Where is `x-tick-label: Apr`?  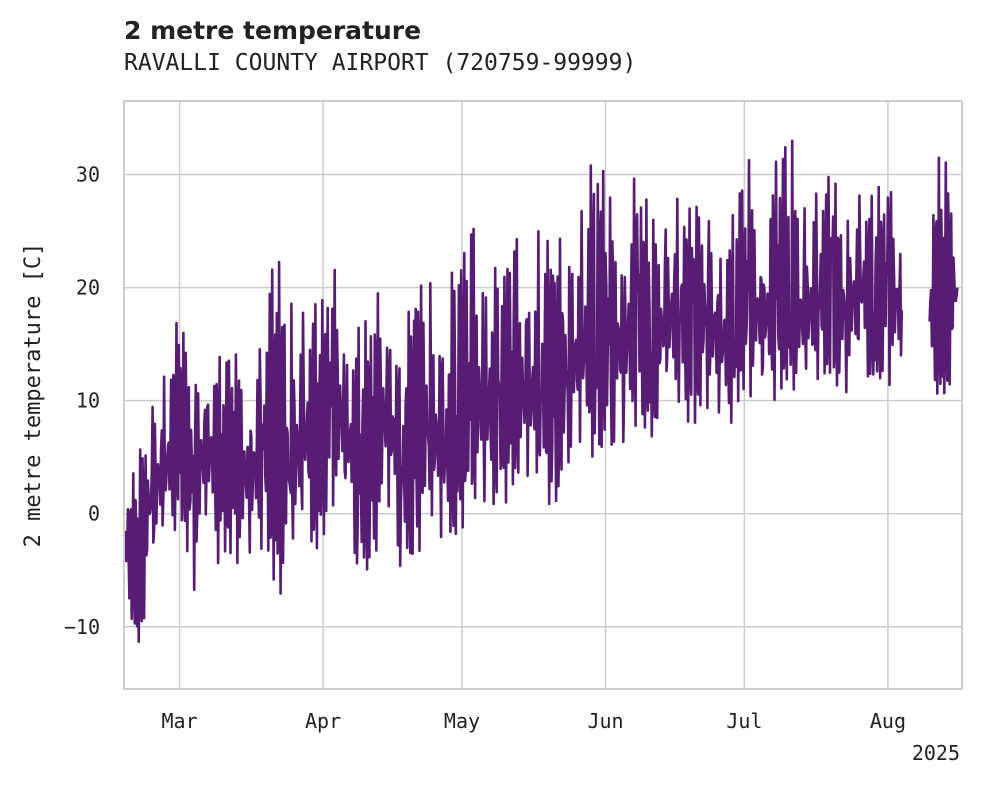 x-tick-label: Apr is located at coordinates (323, 721).